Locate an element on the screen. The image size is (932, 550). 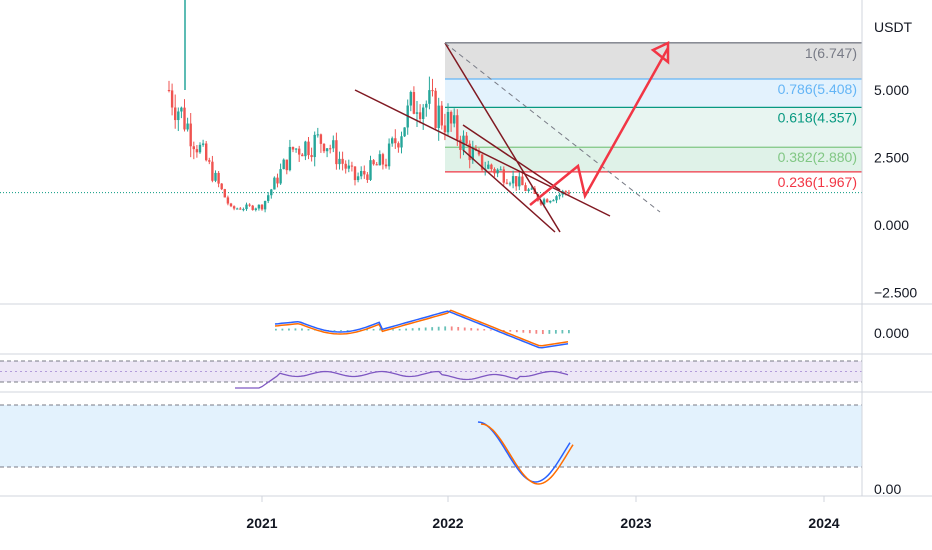
currency-label: USDT is located at coordinates (893, 27).